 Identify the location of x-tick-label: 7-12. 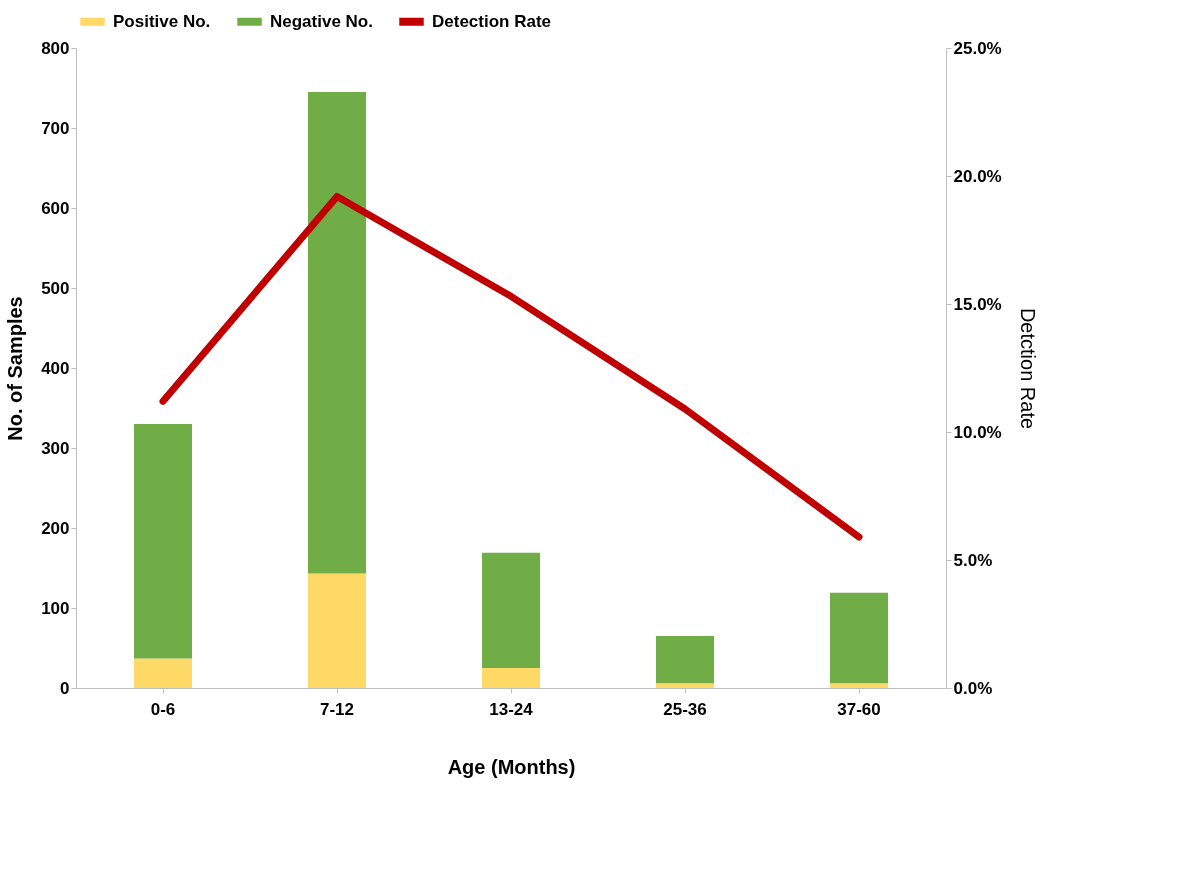
(337, 709).